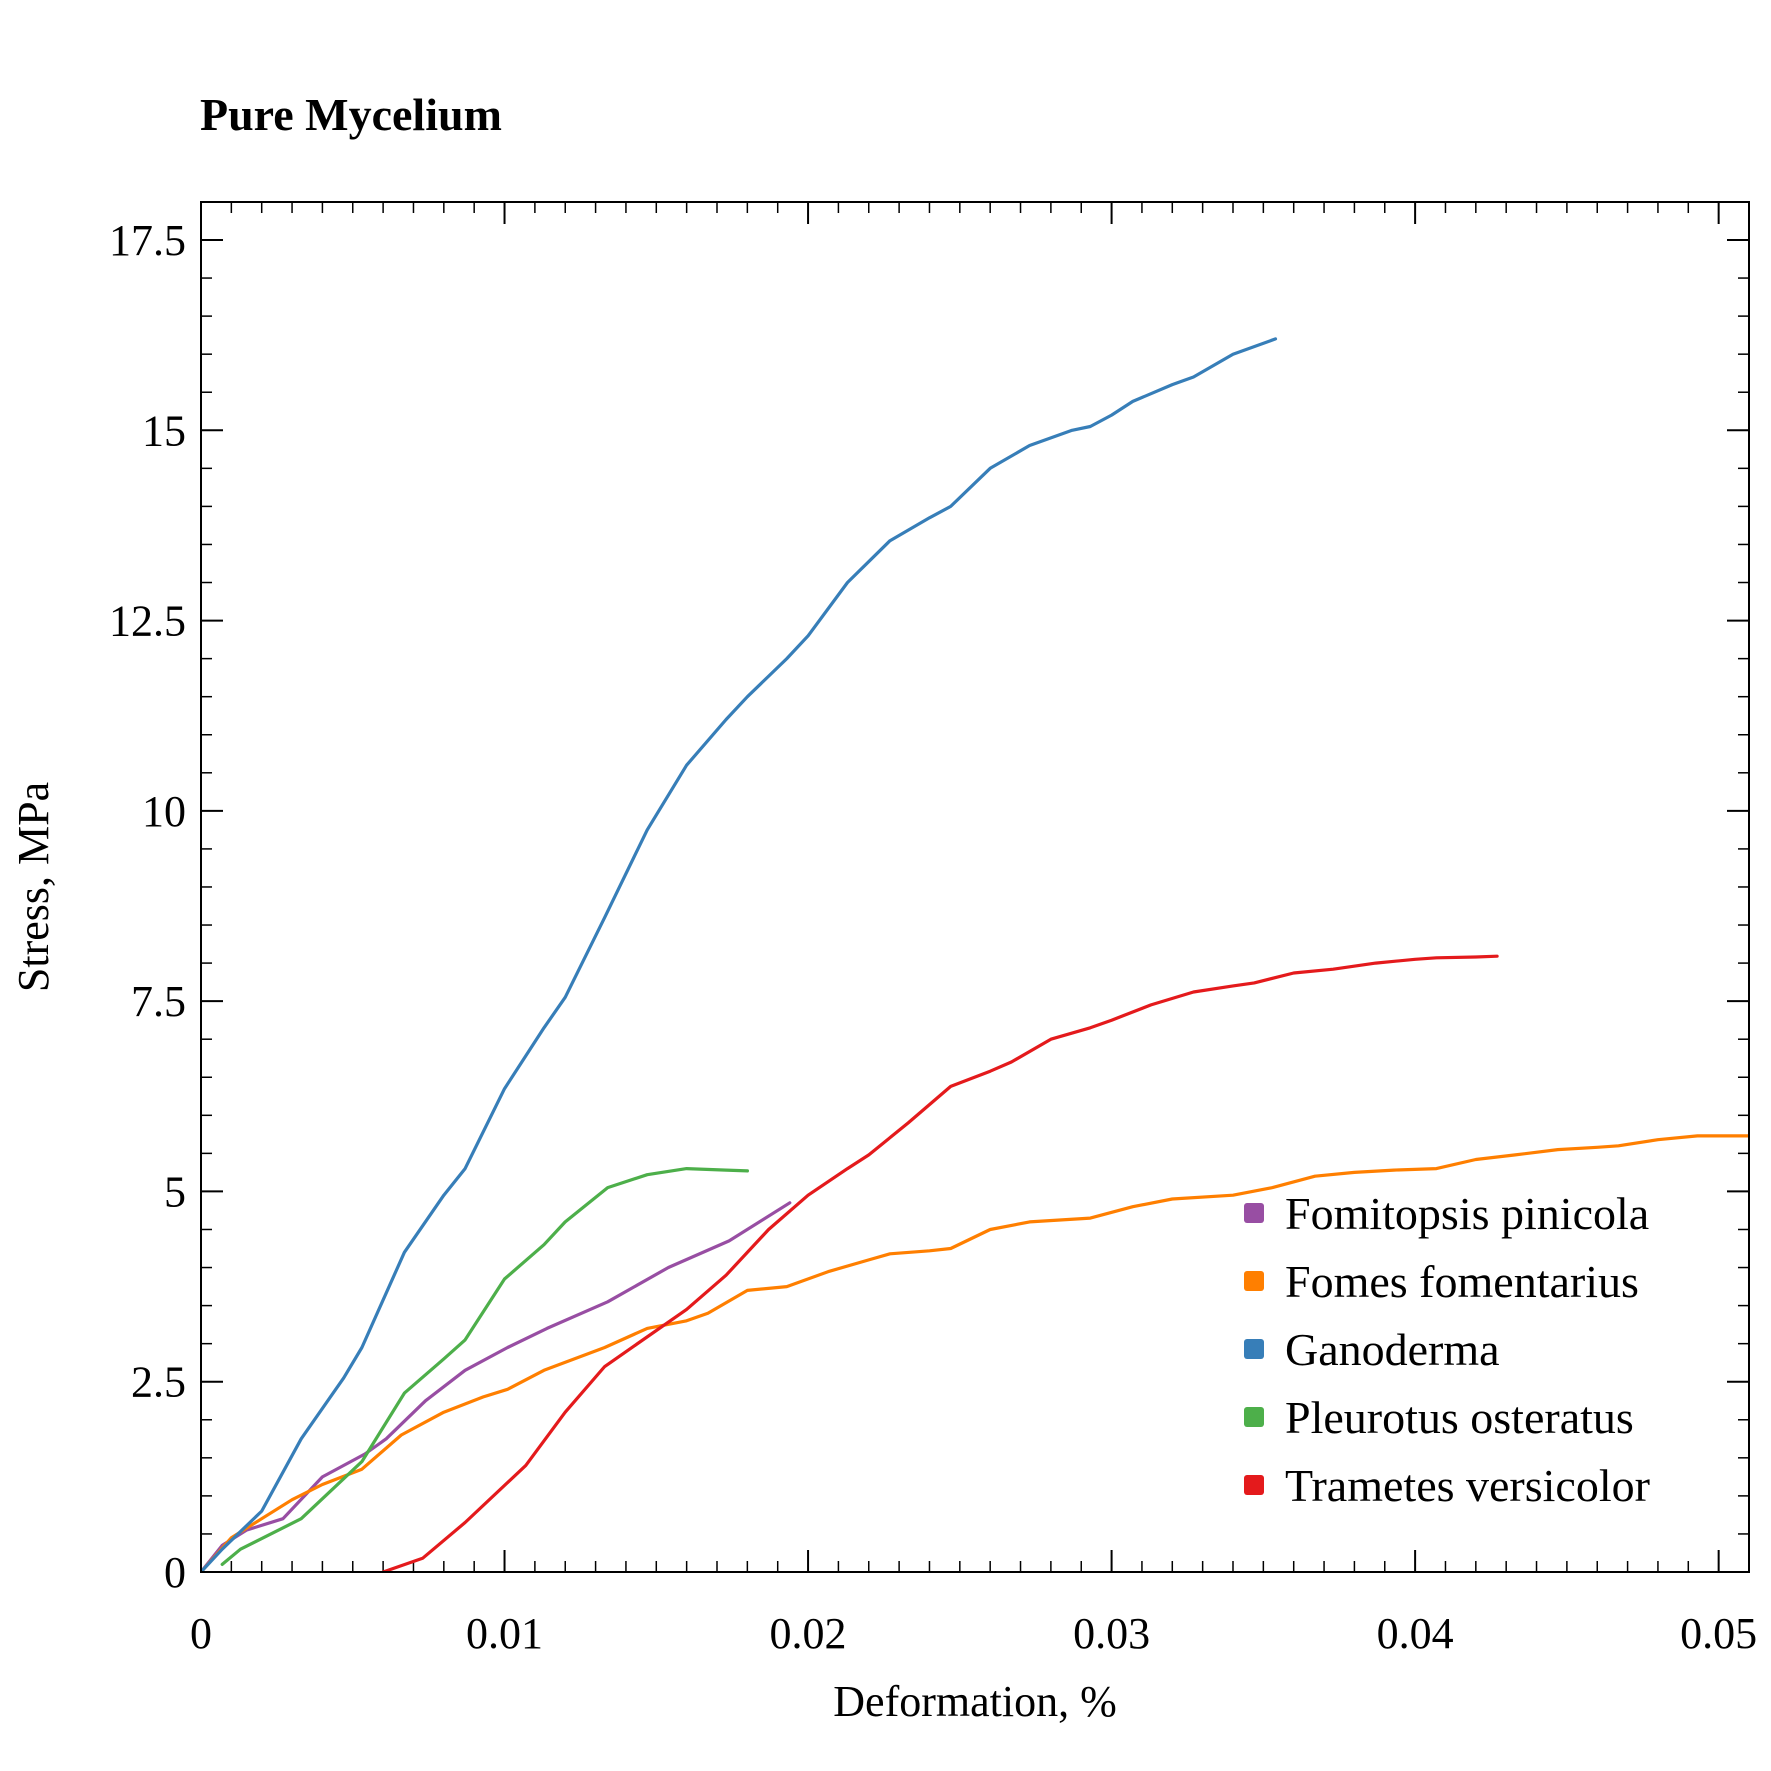  I want to click on series-line-fomitopsis-pinicola, so click(496, 1386).